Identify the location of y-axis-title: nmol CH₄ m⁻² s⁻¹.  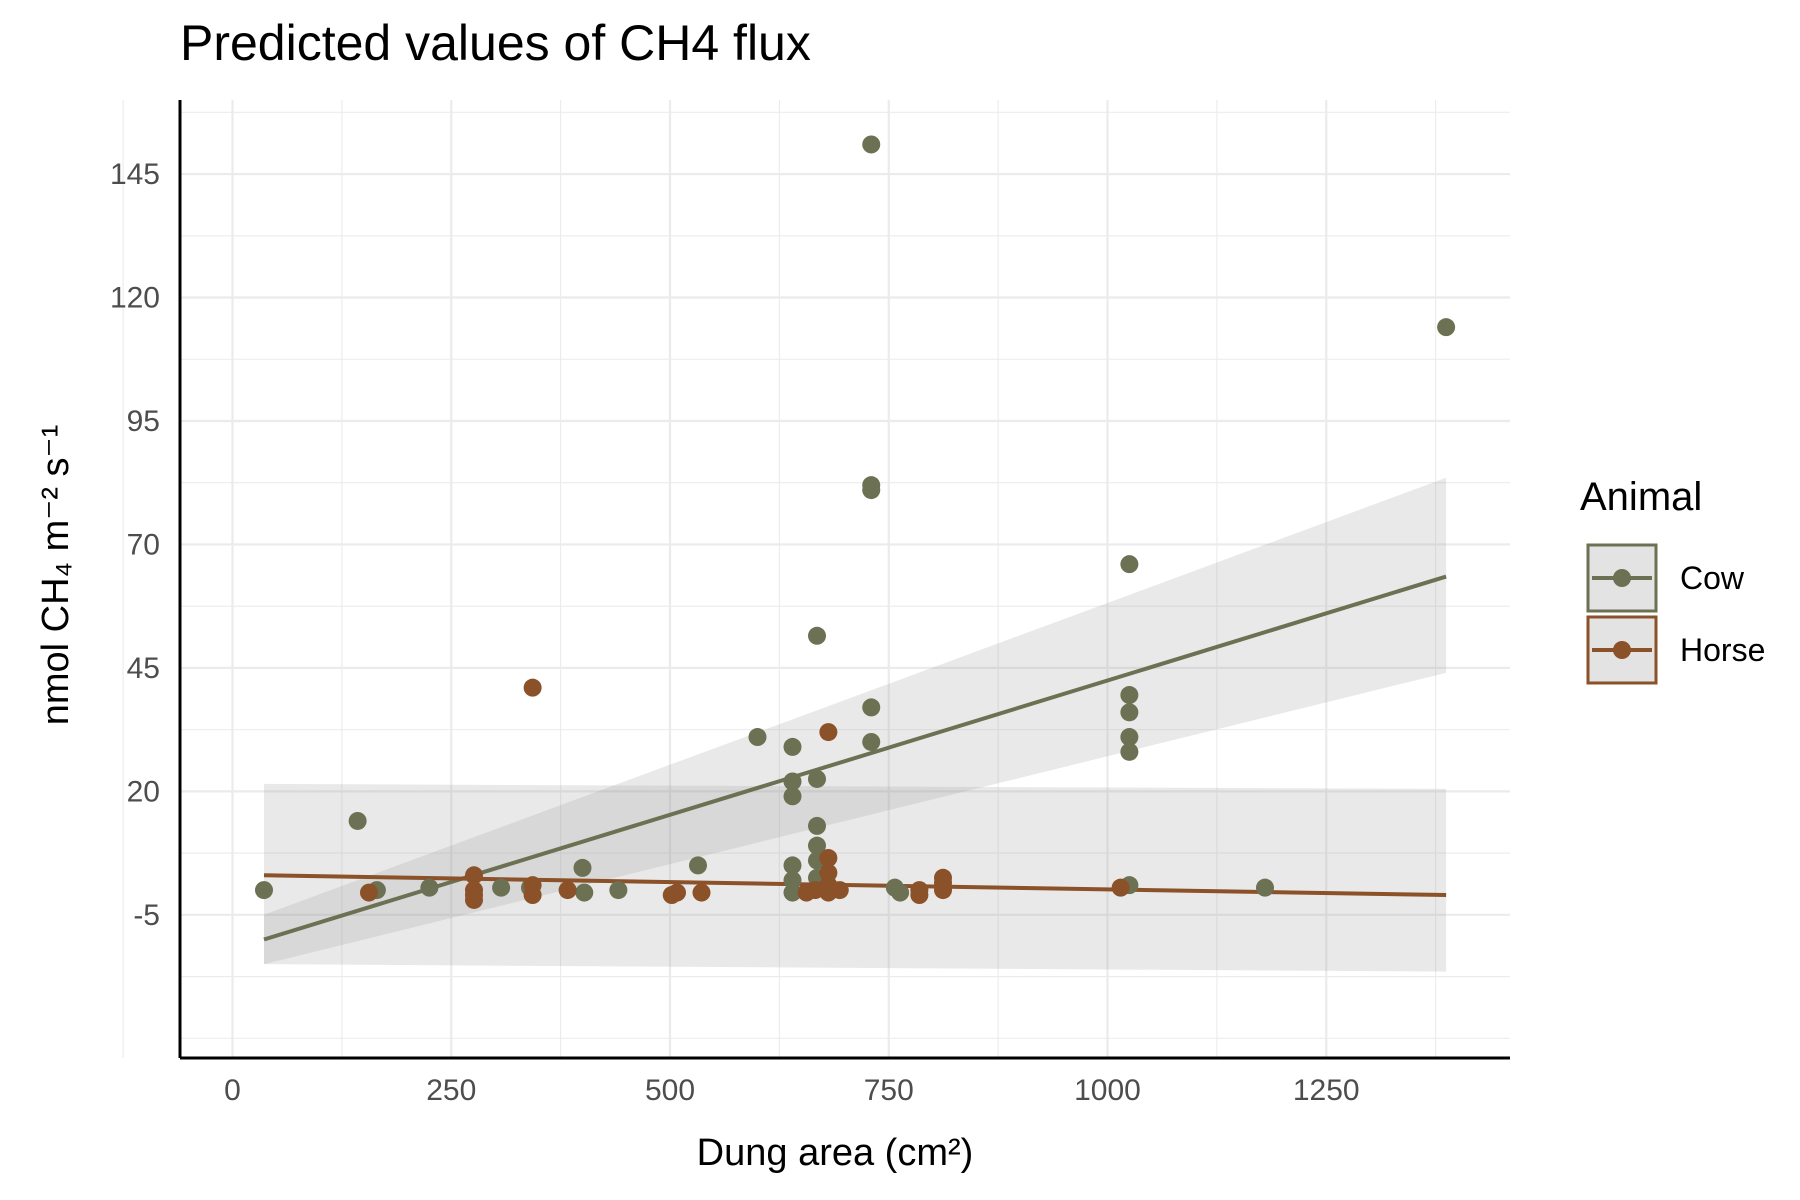
(56, 575).